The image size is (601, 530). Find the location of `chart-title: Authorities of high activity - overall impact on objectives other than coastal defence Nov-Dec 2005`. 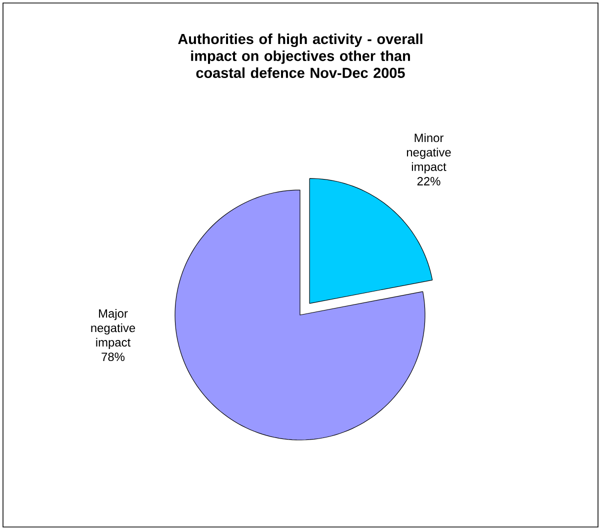

chart-title: Authorities of high activity - overall impact on objectives other than coastal defence Nov-Dec 2005 is located at coordinates (300, 56).